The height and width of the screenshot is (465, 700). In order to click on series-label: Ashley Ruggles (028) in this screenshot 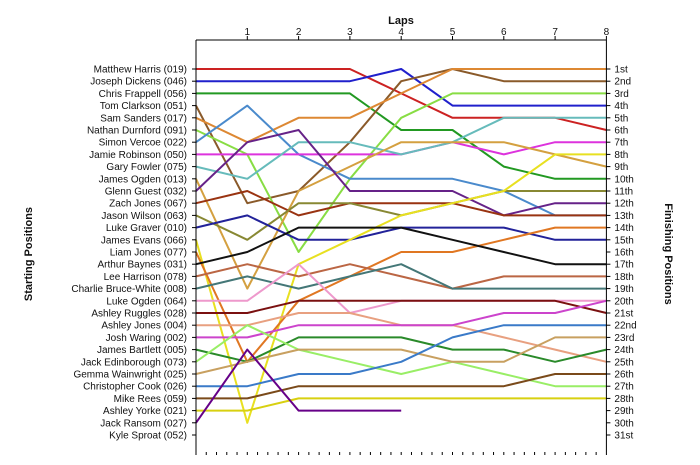, I will do `click(139, 314)`.